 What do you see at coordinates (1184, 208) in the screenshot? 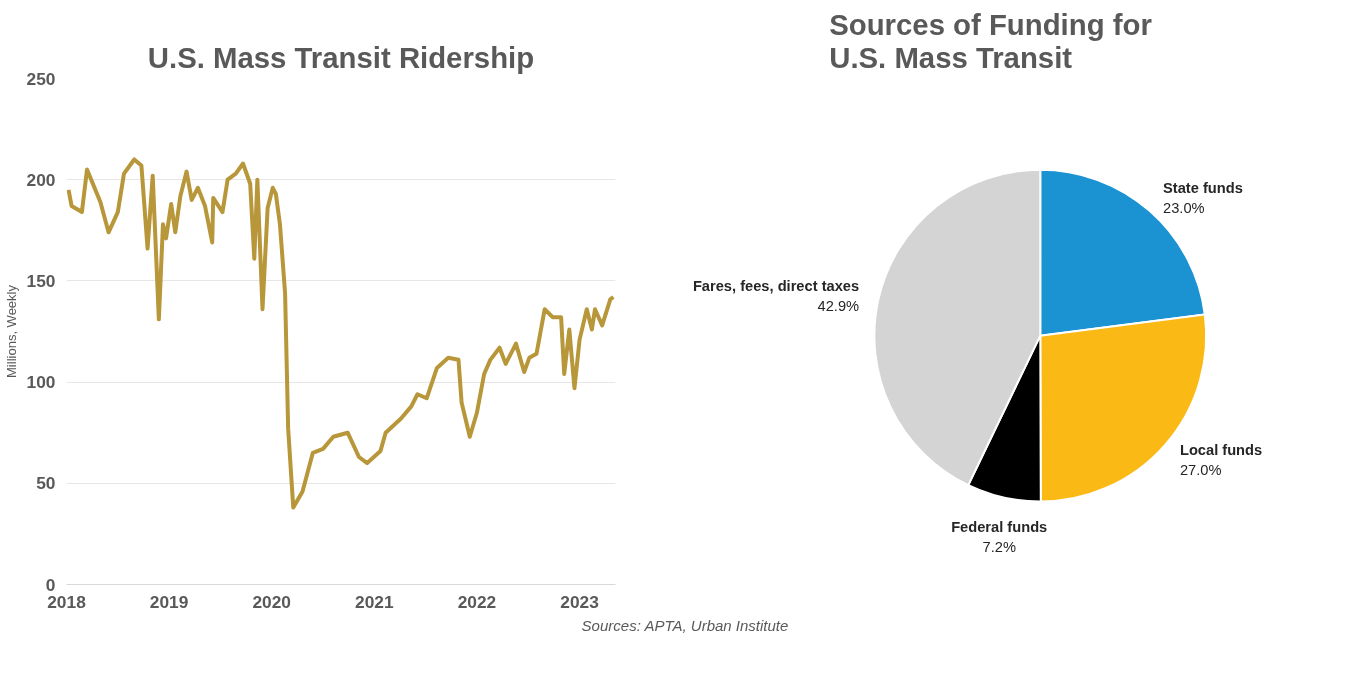
I see `data-label: 23.0%` at bounding box center [1184, 208].